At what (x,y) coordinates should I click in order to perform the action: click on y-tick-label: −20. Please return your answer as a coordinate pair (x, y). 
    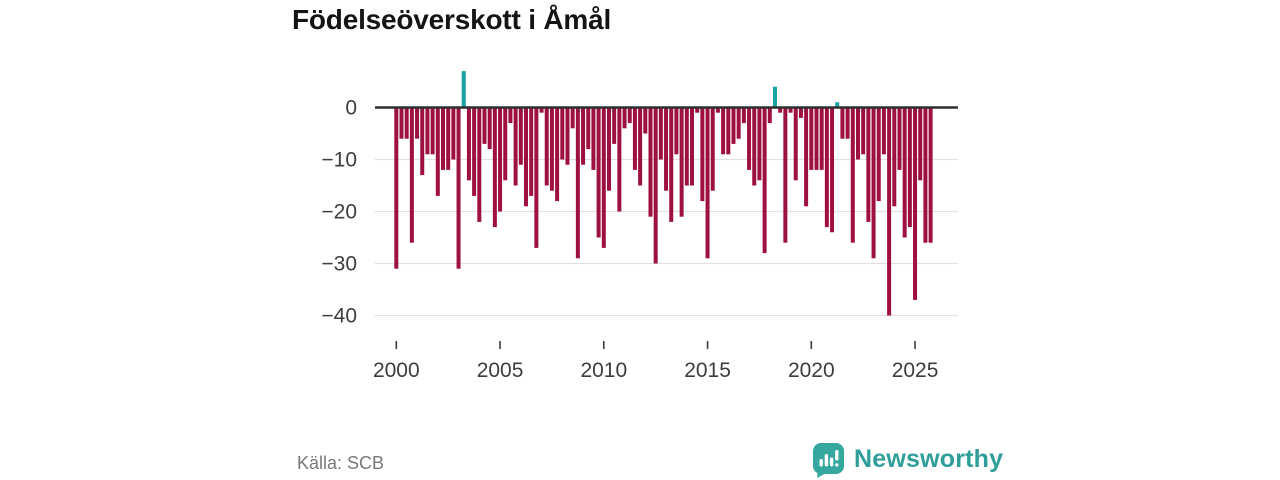
    Looking at the image, I should click on (339, 212).